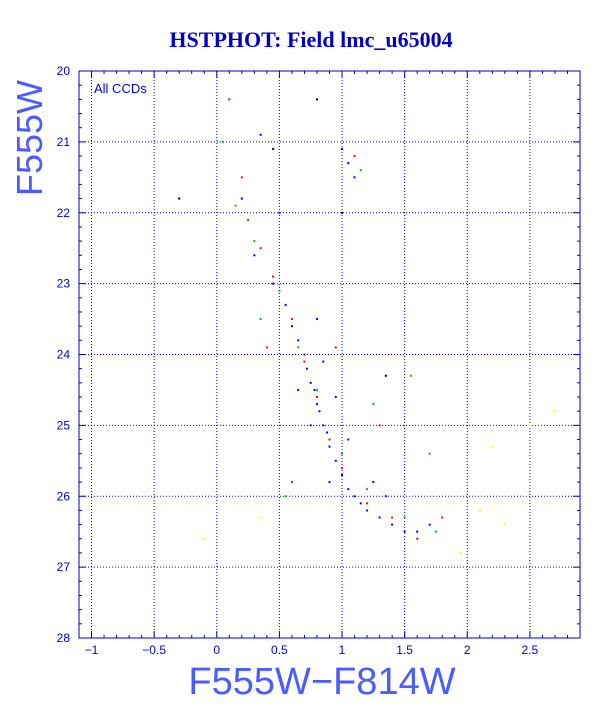 This screenshot has width=612, height=709. What do you see at coordinates (154, 650) in the screenshot?
I see `x-tick-label: −0.5` at bounding box center [154, 650].